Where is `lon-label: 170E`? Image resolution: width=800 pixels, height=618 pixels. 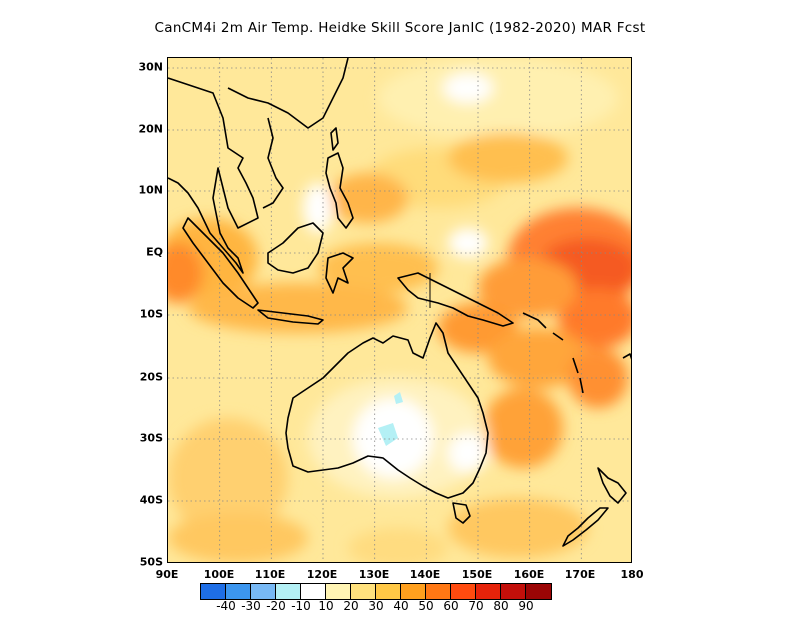
lon-label: 170E is located at coordinates (580, 574).